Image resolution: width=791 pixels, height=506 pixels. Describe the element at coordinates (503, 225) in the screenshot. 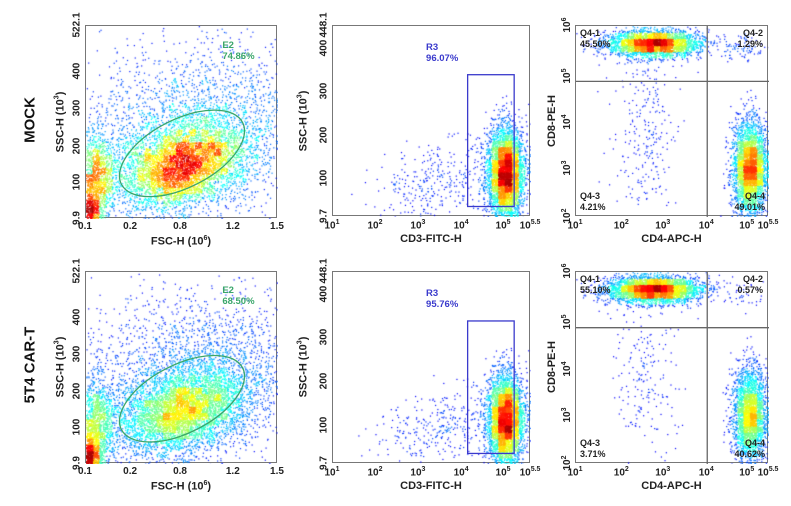

I see `x-tick-label: 10⁵` at that location.